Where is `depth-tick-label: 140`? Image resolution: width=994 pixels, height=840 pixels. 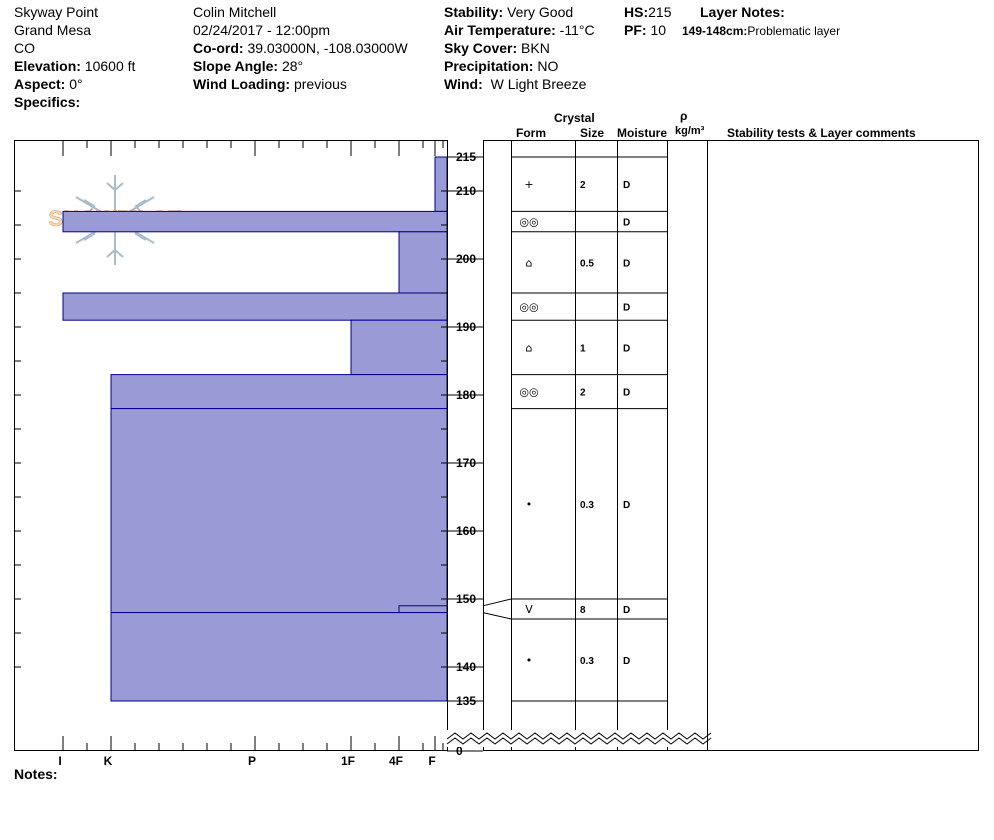 depth-tick-label: 140 is located at coordinates (466, 667).